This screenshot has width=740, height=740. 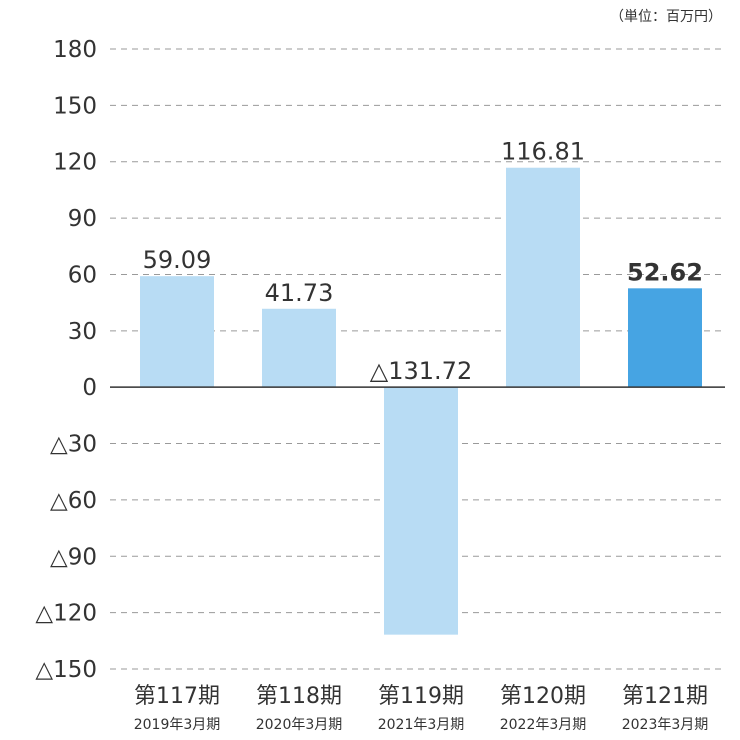 What do you see at coordinates (299, 293) in the screenshot?
I see `data-label: 41.73` at bounding box center [299, 293].